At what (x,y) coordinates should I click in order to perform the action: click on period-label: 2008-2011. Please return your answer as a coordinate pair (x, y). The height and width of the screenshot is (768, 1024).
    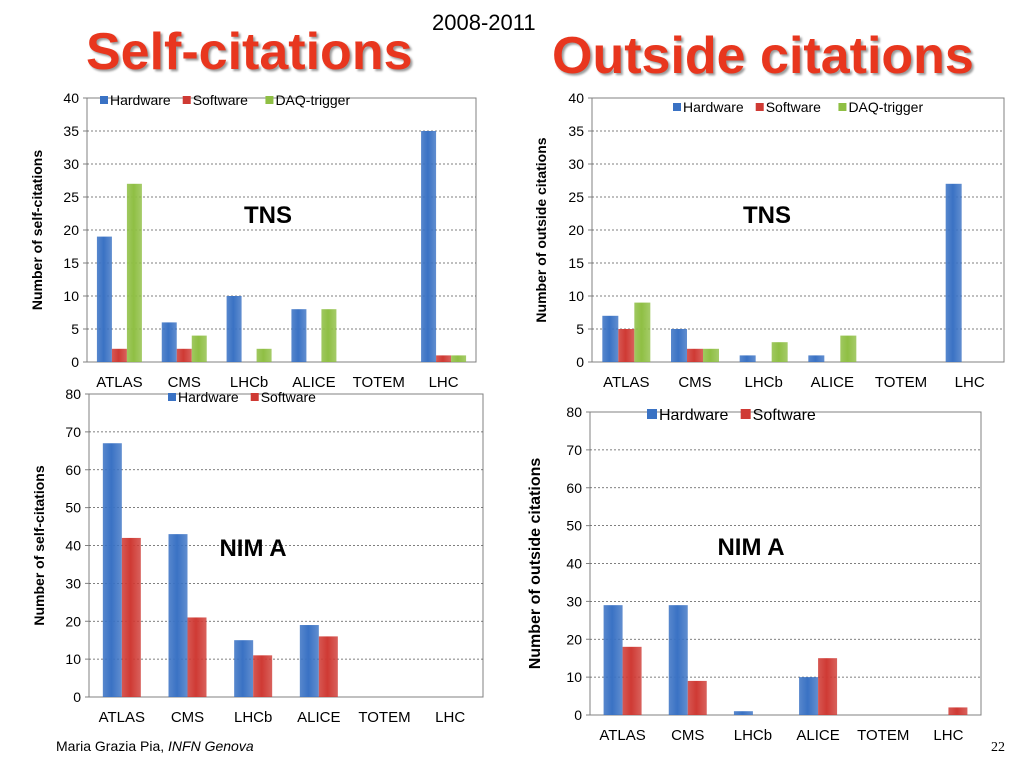
    Looking at the image, I should click on (484, 22).